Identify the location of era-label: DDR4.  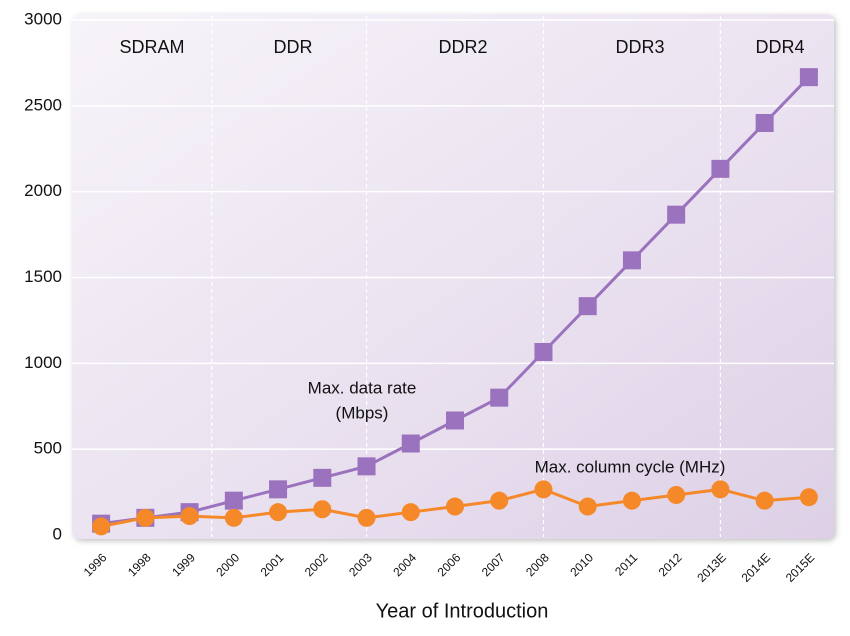
(779, 47).